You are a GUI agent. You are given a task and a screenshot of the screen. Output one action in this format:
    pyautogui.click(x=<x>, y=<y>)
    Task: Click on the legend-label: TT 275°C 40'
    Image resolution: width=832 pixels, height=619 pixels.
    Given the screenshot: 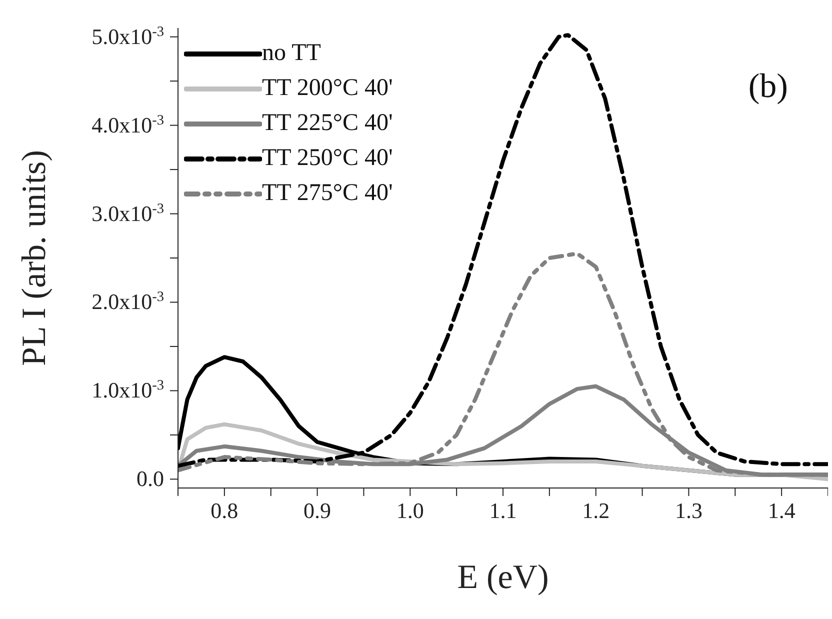 What is the action you would take?
    pyautogui.click(x=327, y=193)
    